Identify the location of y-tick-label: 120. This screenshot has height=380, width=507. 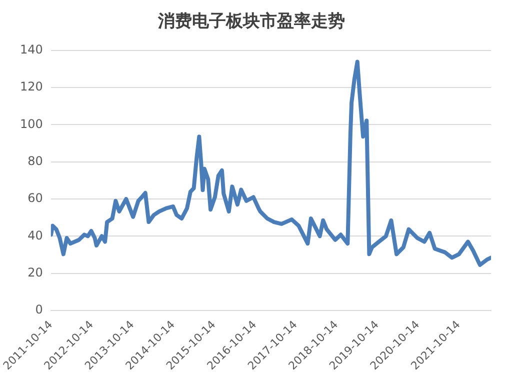
(31, 87).